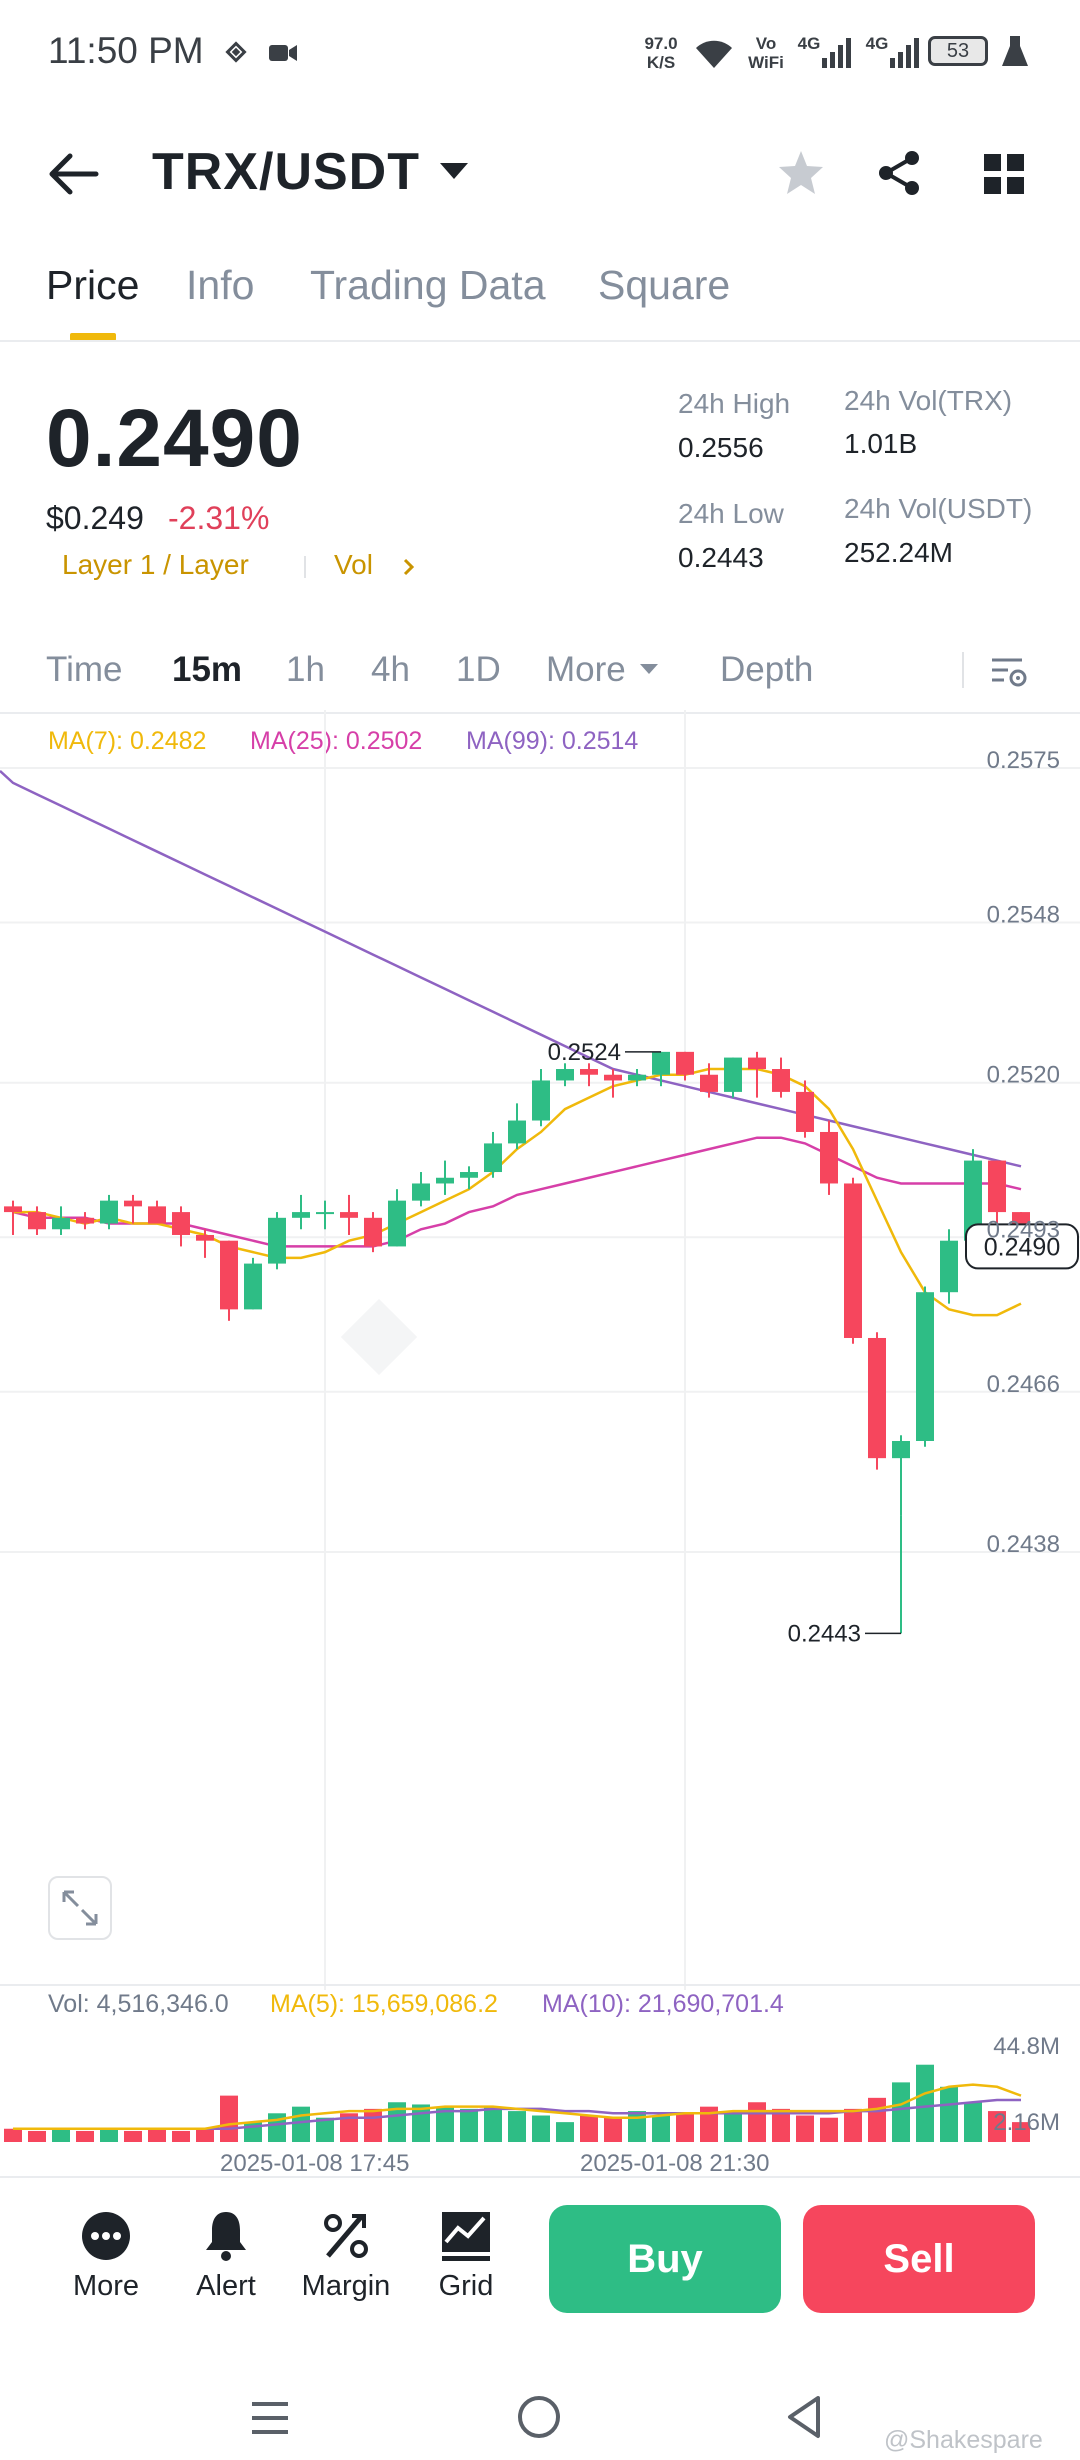 This screenshot has width=1080, height=2460. I want to click on alert-label: Alert, so click(226, 2286).